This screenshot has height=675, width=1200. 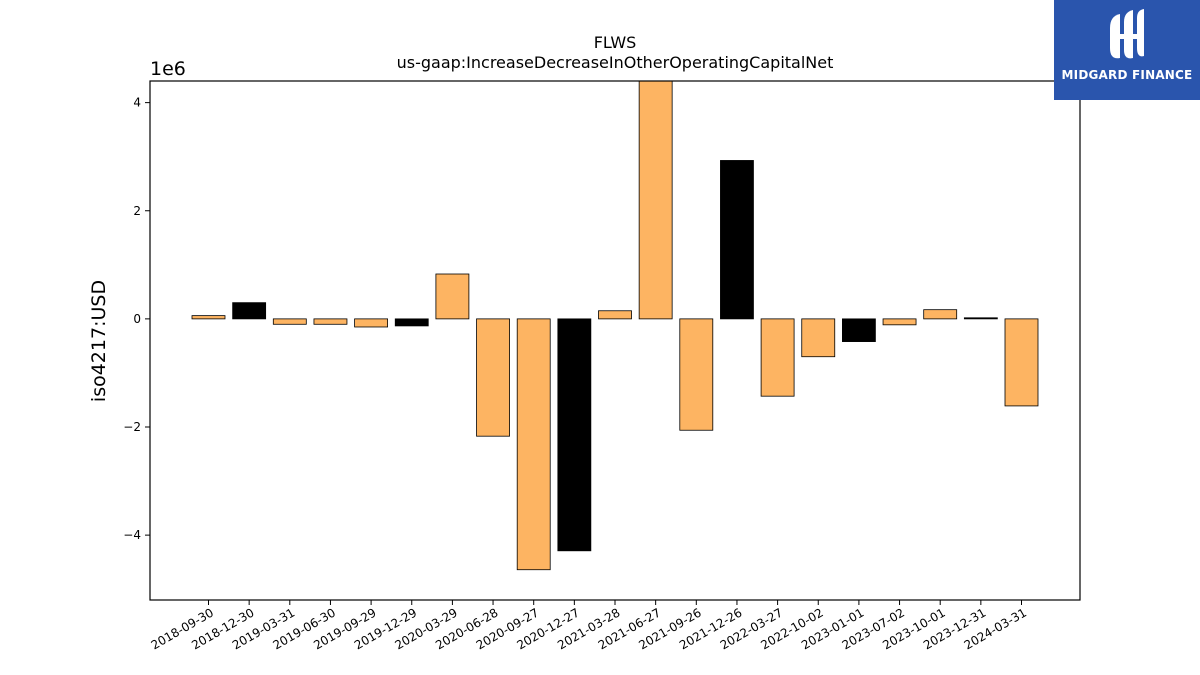 I want to click on y-axis-ticks: −4 −2 0 2 4, so click(x=136, y=319).